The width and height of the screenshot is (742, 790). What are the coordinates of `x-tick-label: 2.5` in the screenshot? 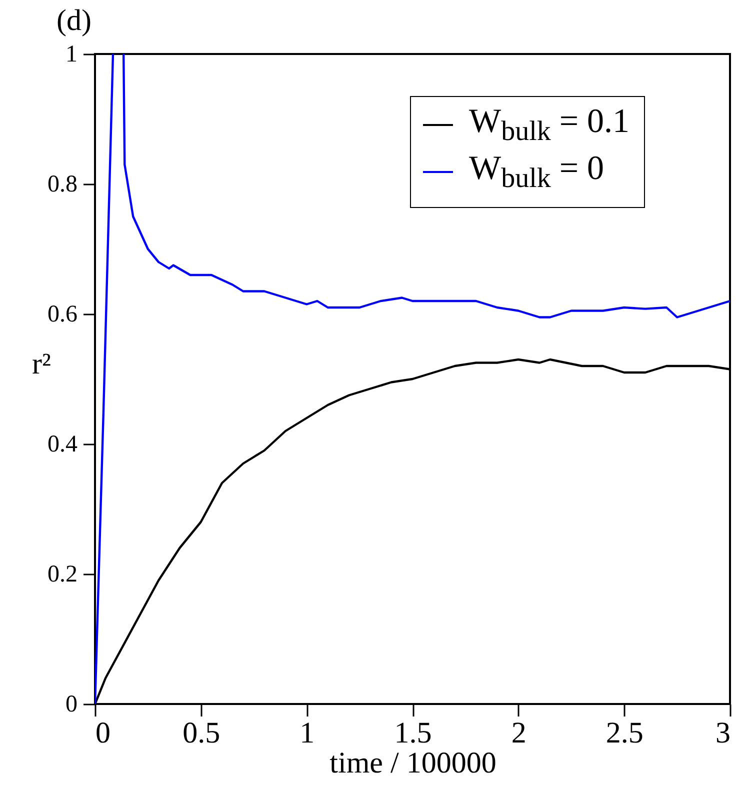 It's located at (625, 733).